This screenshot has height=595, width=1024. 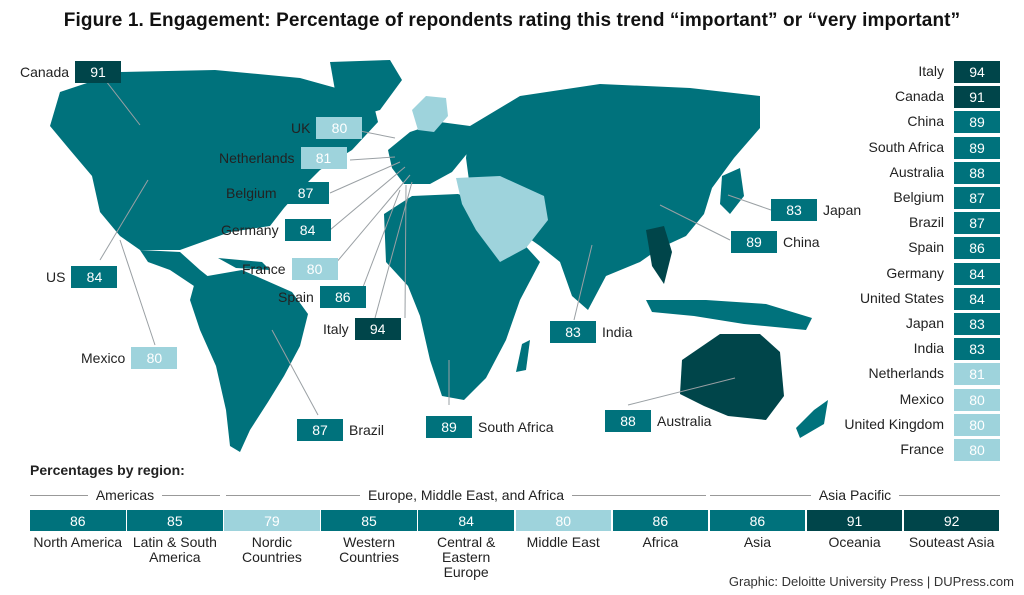 What do you see at coordinates (928, 348) in the screenshot?
I see `ranking-label-india: India` at bounding box center [928, 348].